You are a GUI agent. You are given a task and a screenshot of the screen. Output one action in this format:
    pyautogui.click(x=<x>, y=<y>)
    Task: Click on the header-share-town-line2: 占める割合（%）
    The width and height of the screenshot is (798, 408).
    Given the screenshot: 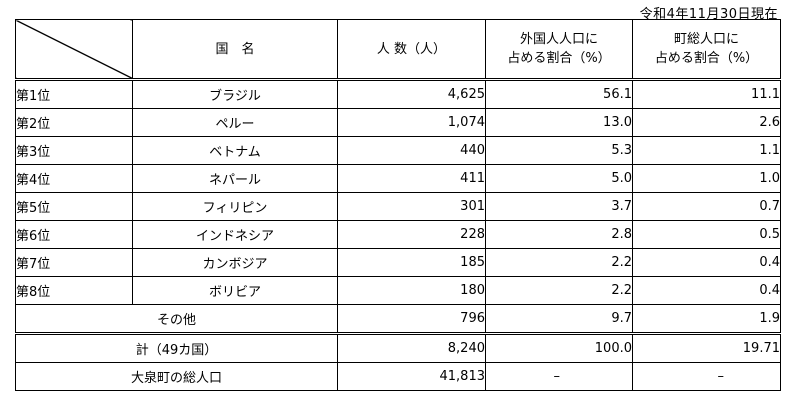 What is the action you would take?
    pyautogui.click(x=706, y=58)
    